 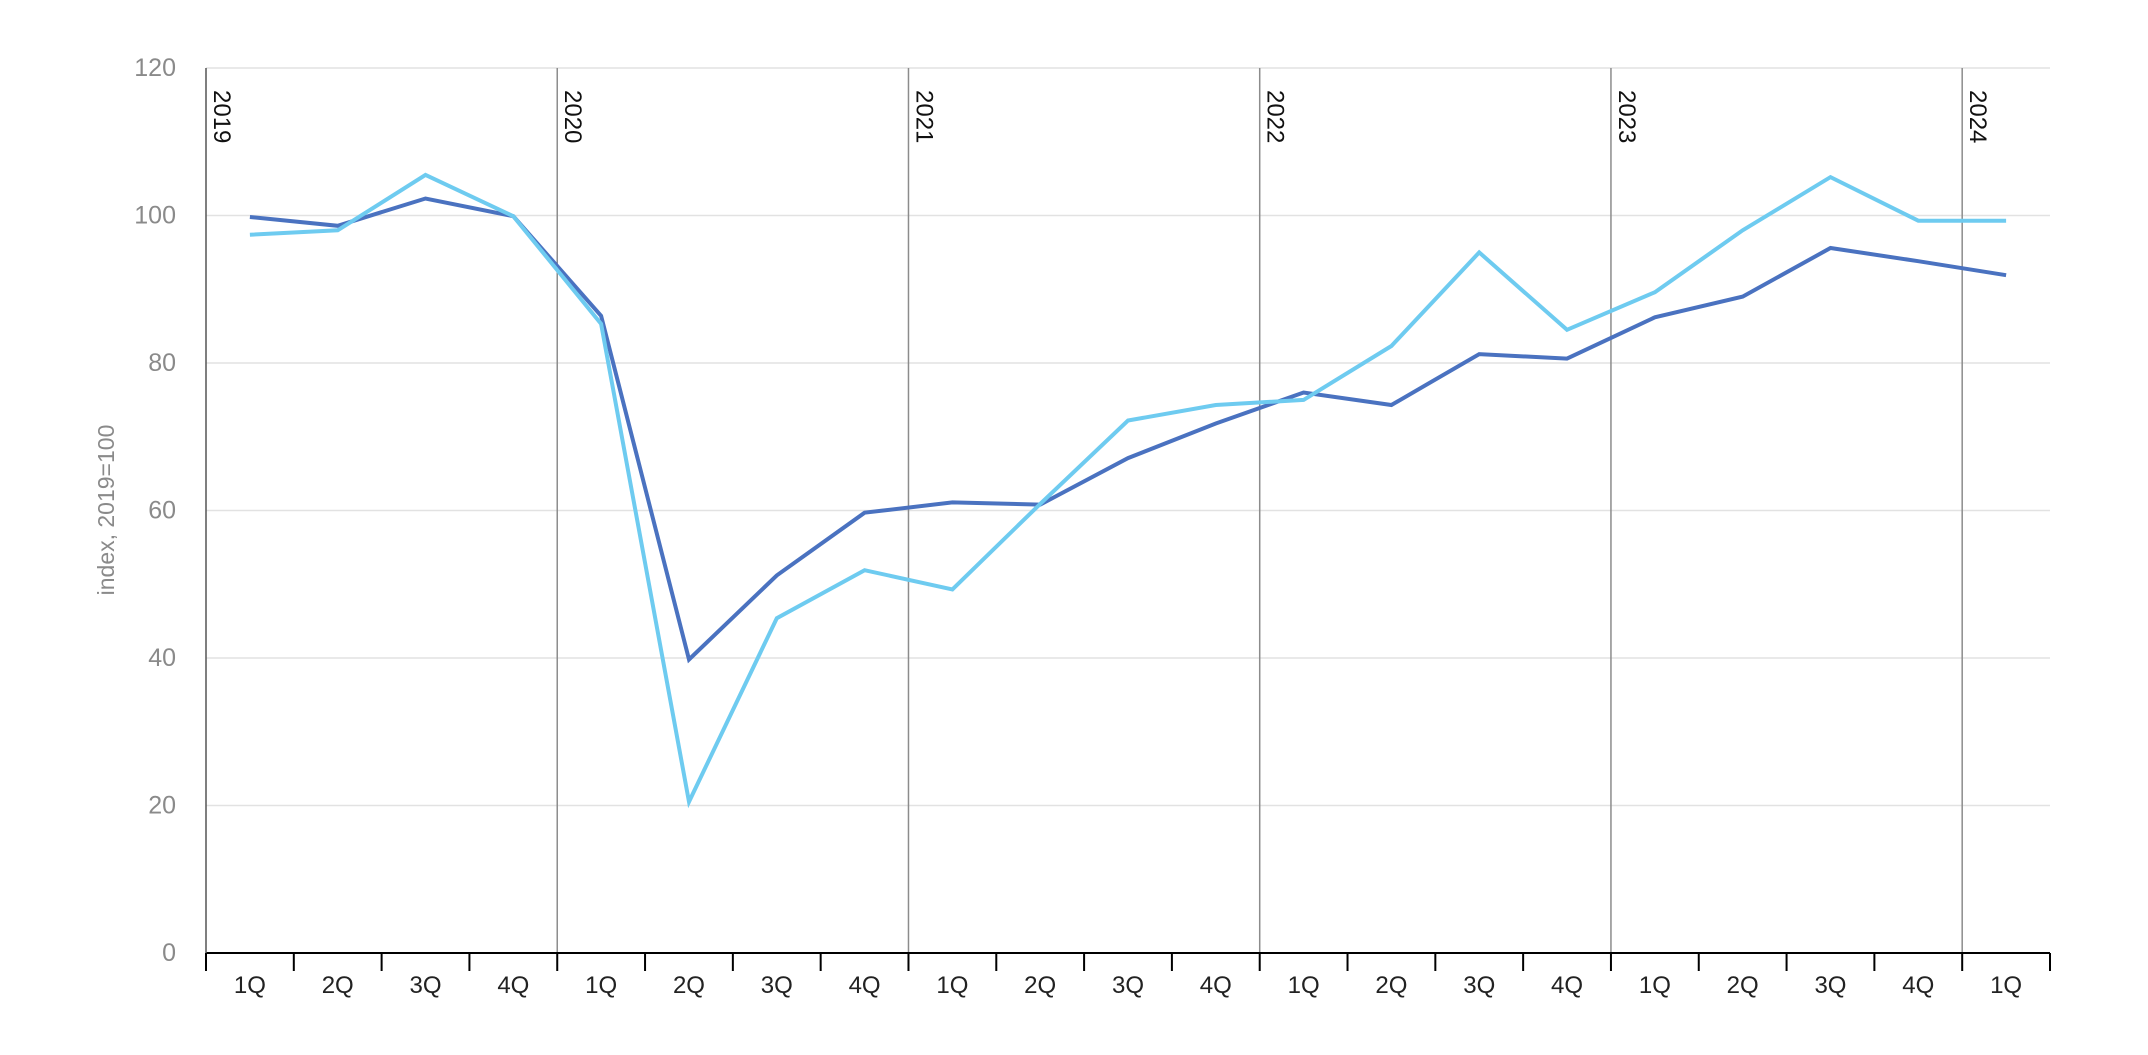 I want to click on y-tick-label: 100, so click(x=155, y=216).